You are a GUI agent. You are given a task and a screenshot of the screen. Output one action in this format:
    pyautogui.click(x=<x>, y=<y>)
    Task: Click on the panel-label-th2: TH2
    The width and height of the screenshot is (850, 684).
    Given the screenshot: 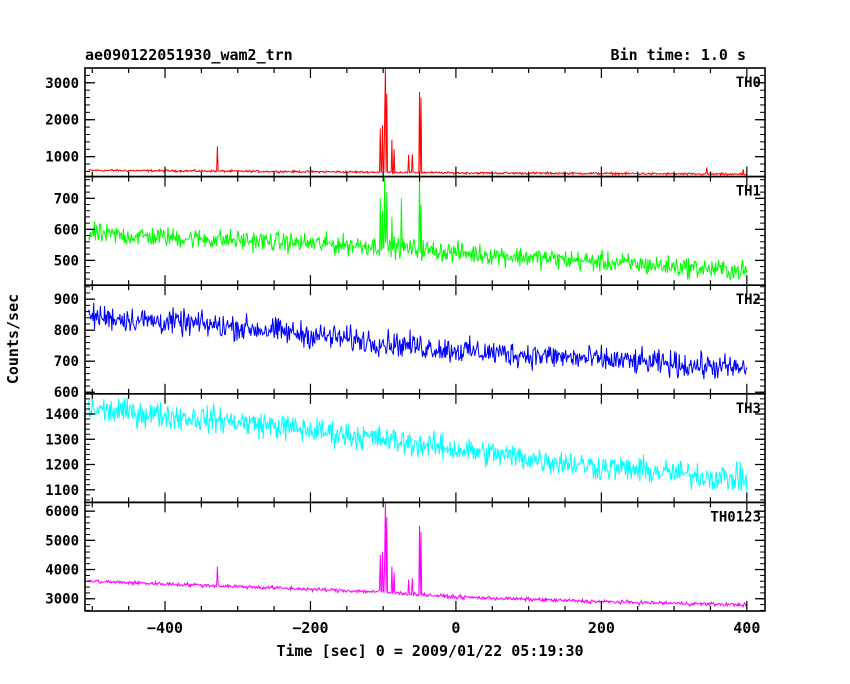 What is the action you would take?
    pyautogui.click(x=748, y=300)
    